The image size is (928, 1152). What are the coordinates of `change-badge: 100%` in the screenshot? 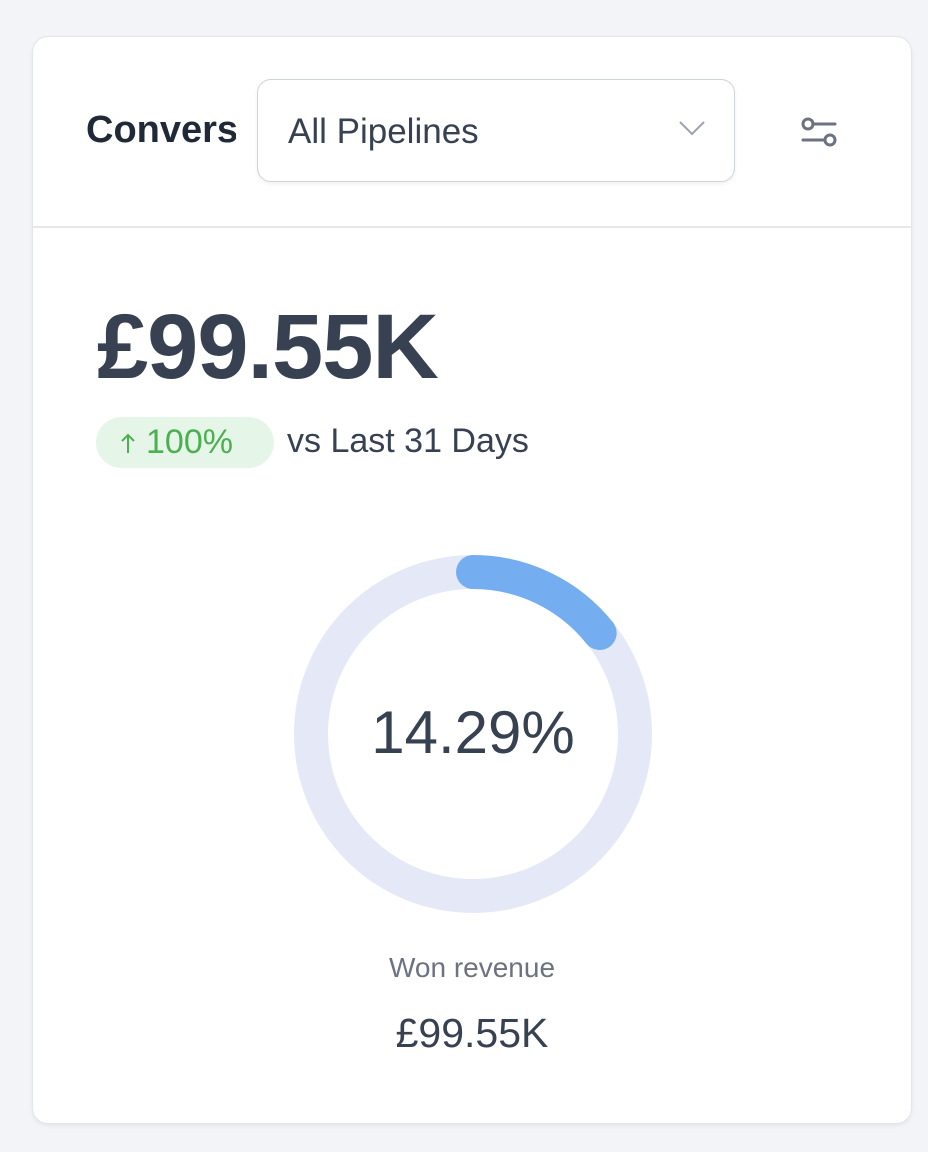 It's located at (185, 442).